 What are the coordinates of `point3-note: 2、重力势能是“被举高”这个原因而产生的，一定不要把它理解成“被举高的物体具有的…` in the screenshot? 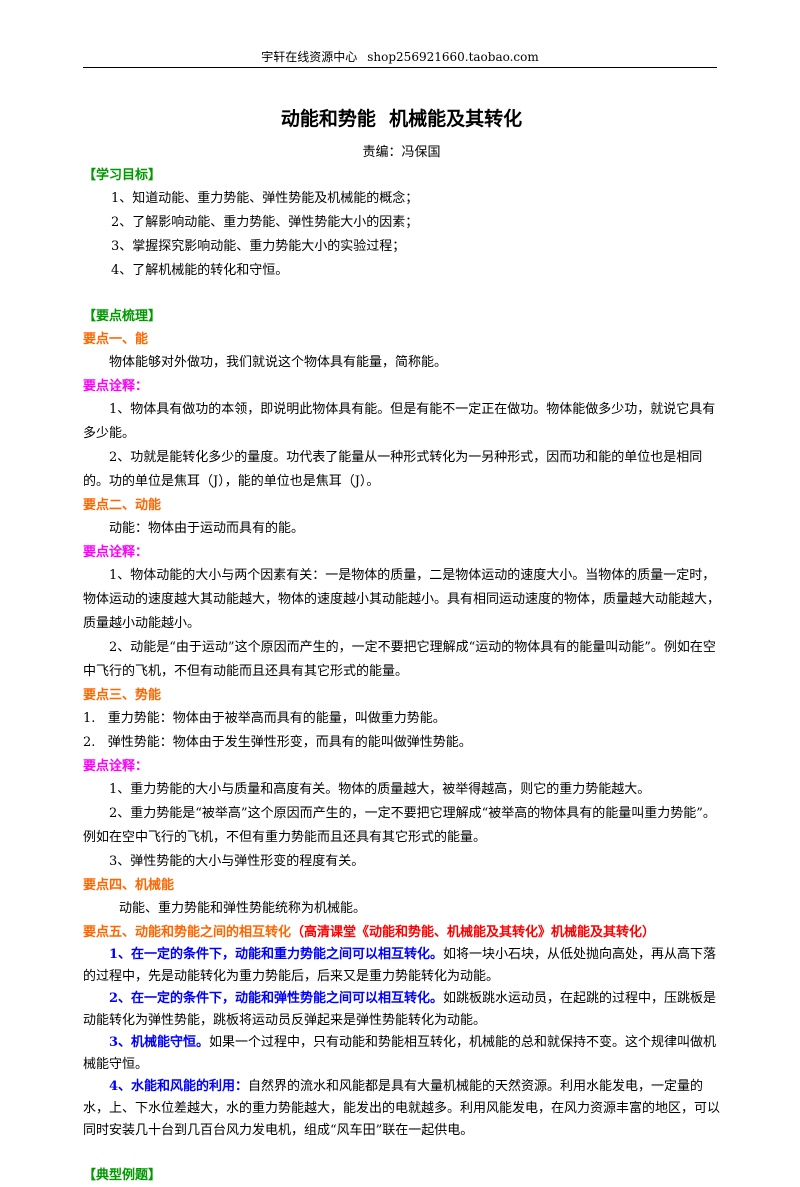 It's located at (399, 825).